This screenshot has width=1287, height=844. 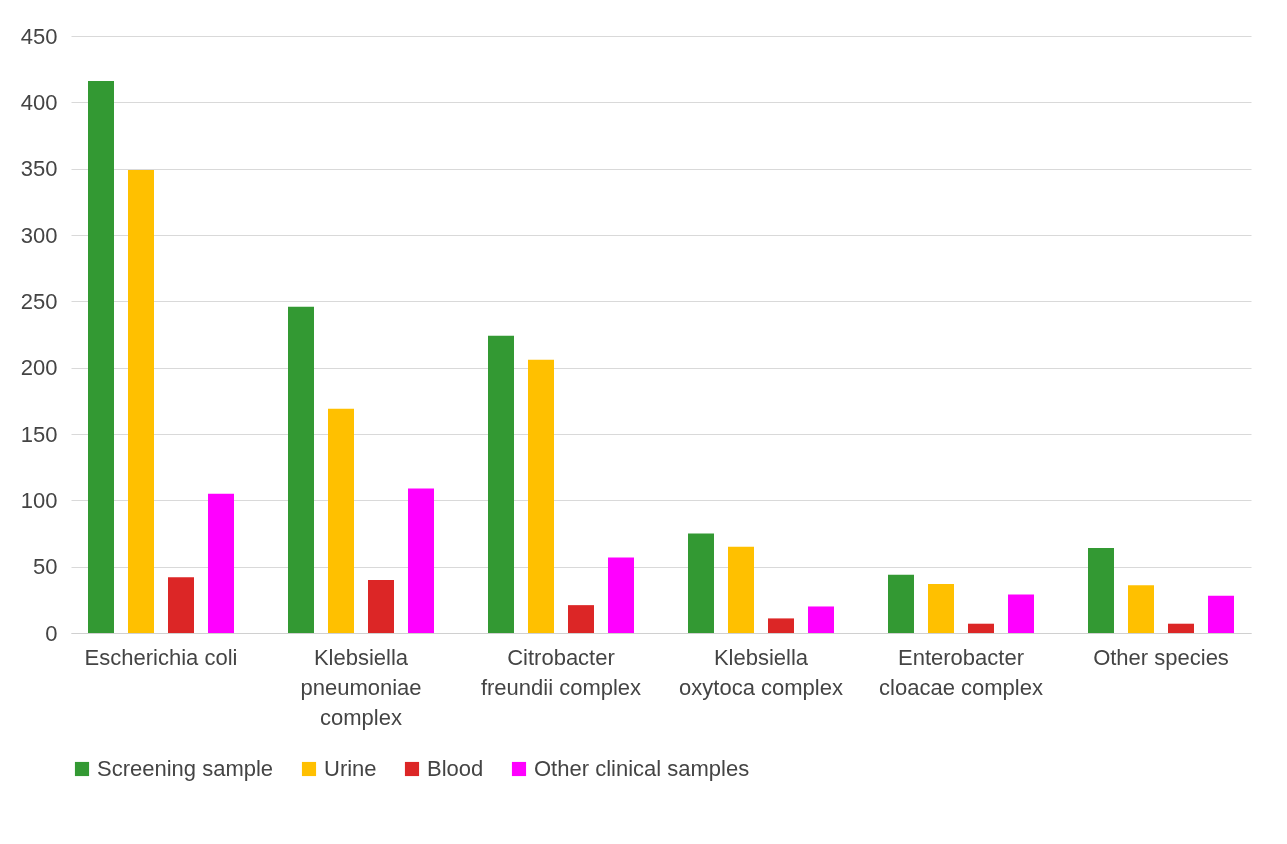 What do you see at coordinates (39, 36) in the screenshot?
I see `y-tick-label: 450` at bounding box center [39, 36].